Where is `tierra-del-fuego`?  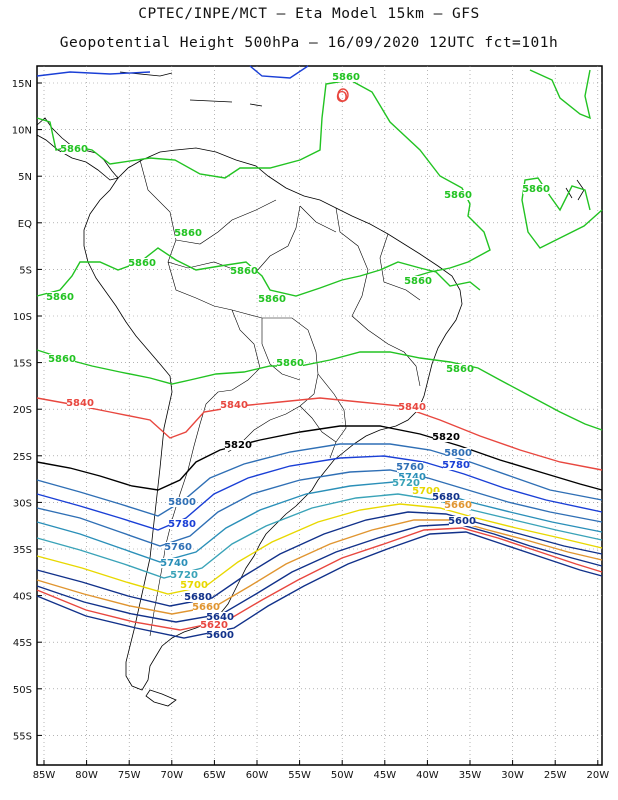 tierra-del-fuego is located at coordinates (161, 698).